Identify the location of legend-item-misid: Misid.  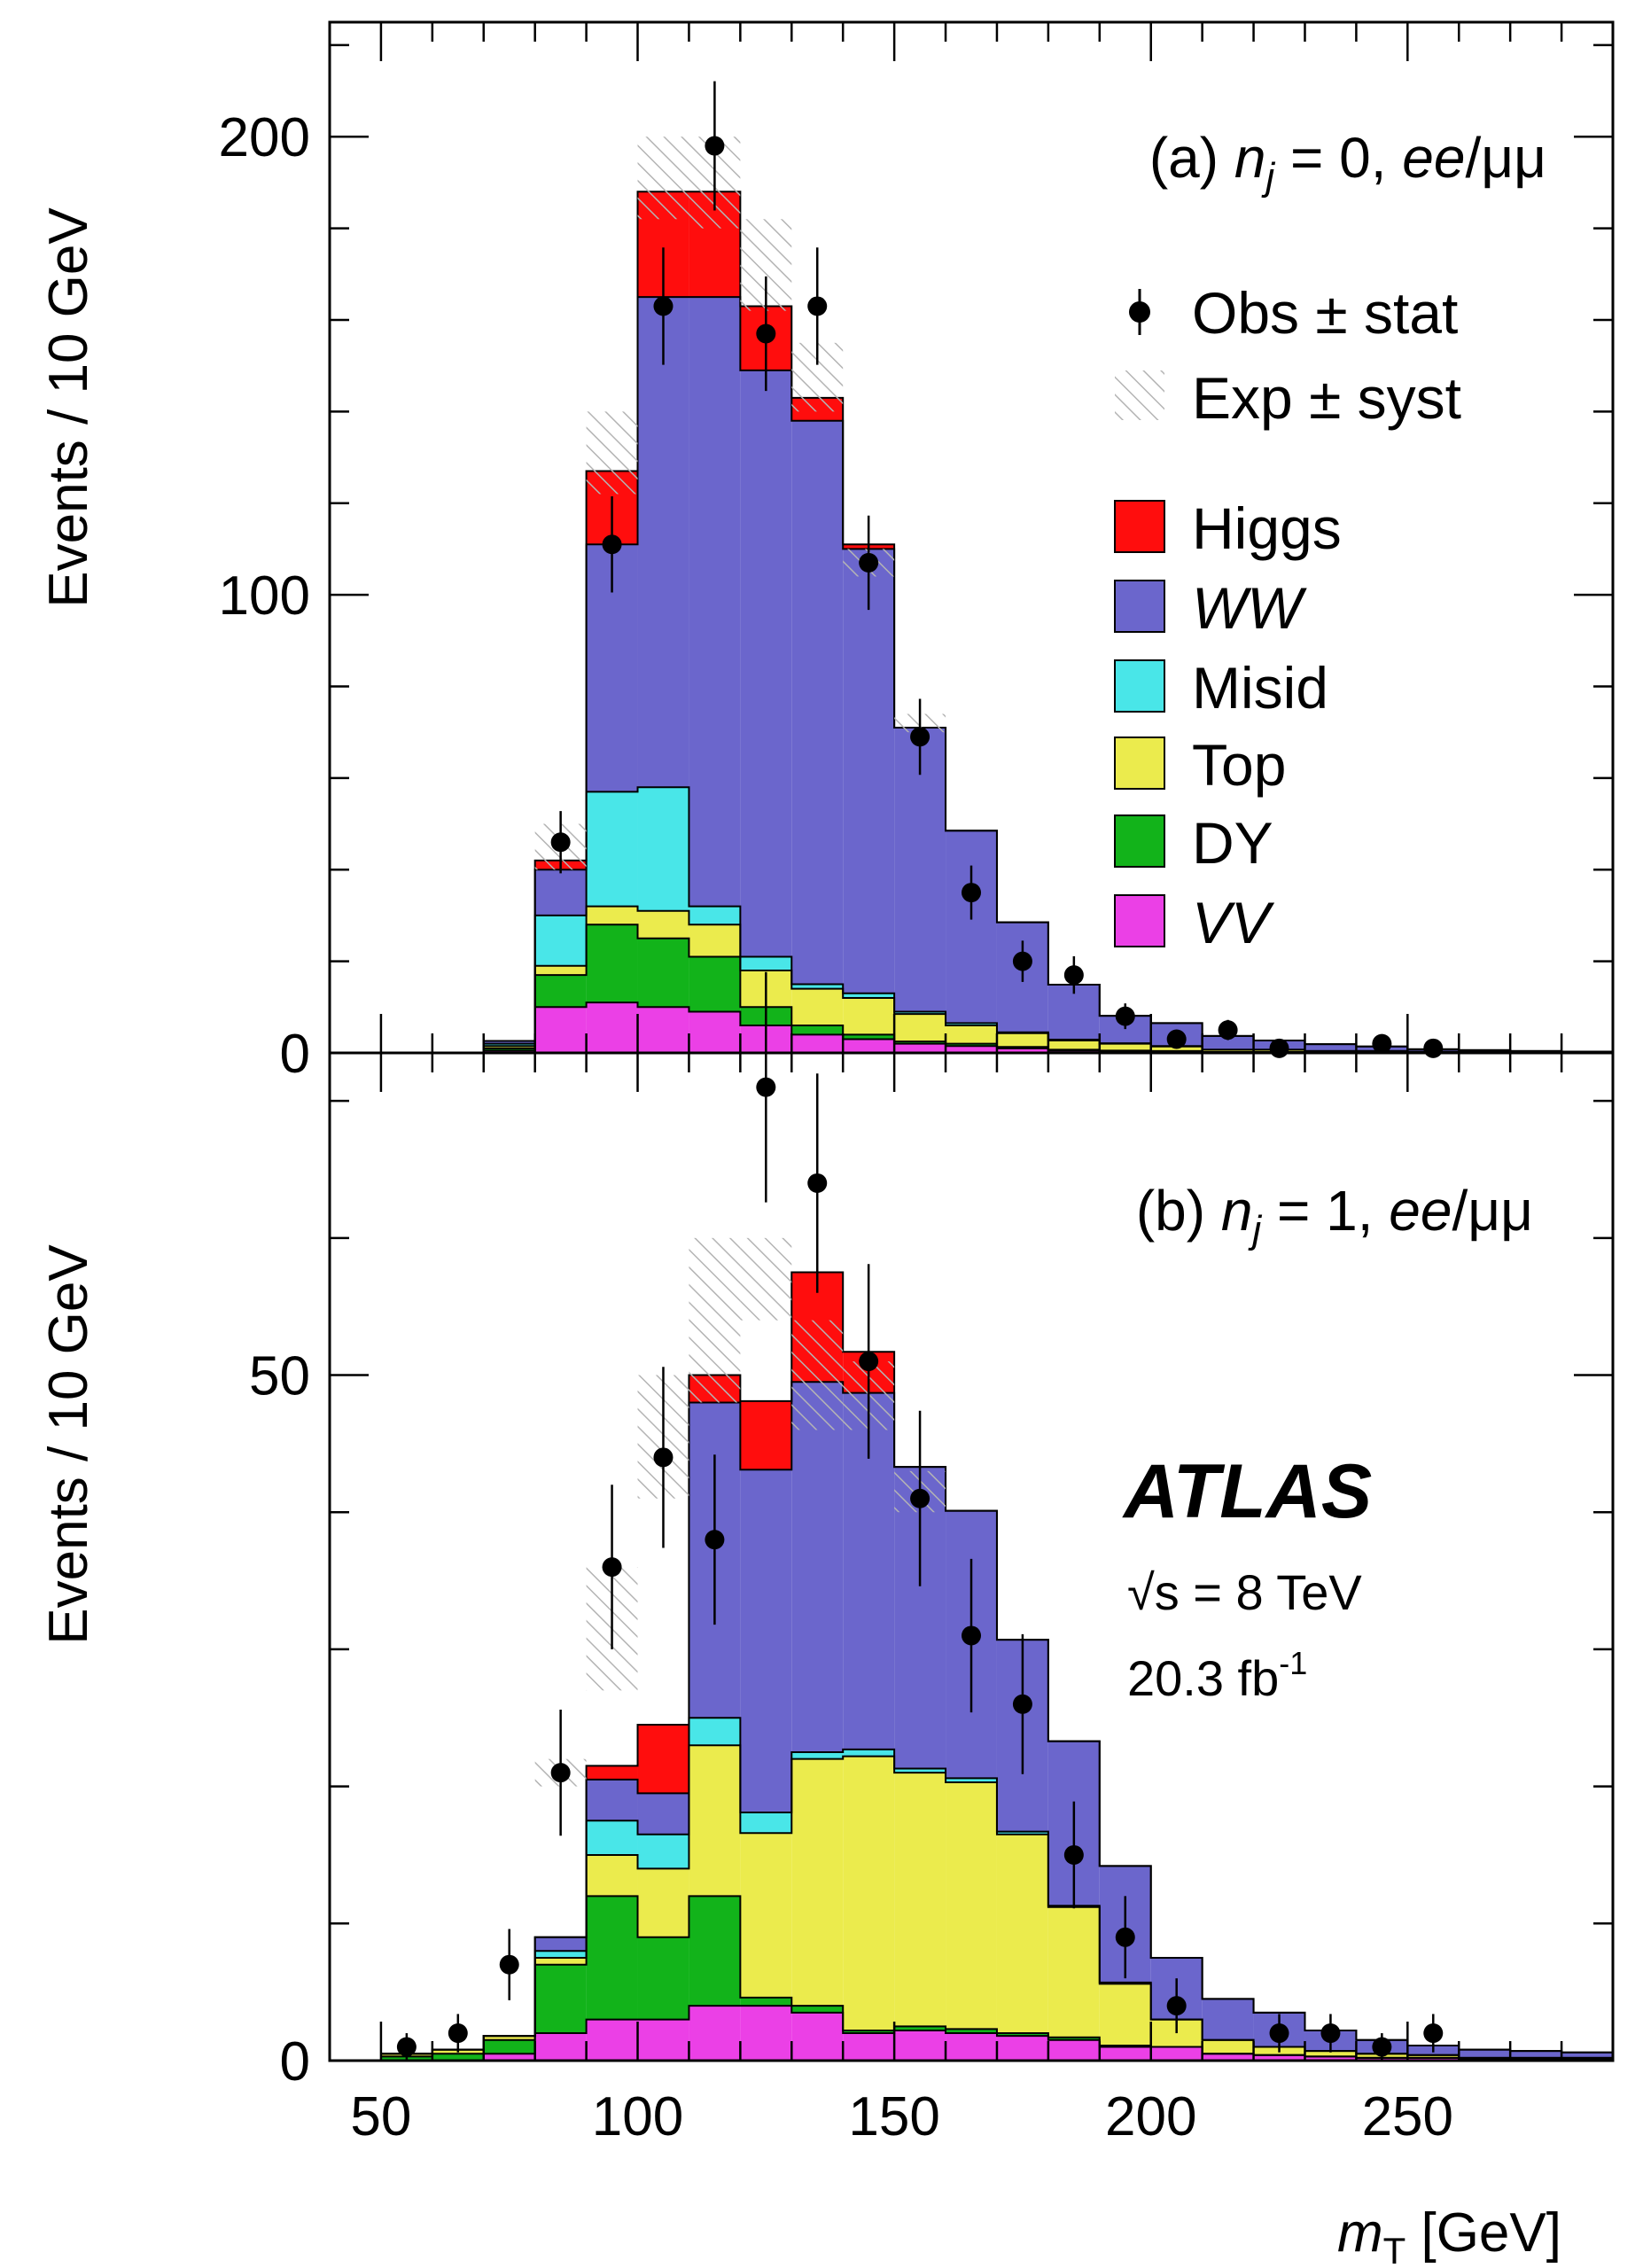
(1221, 688).